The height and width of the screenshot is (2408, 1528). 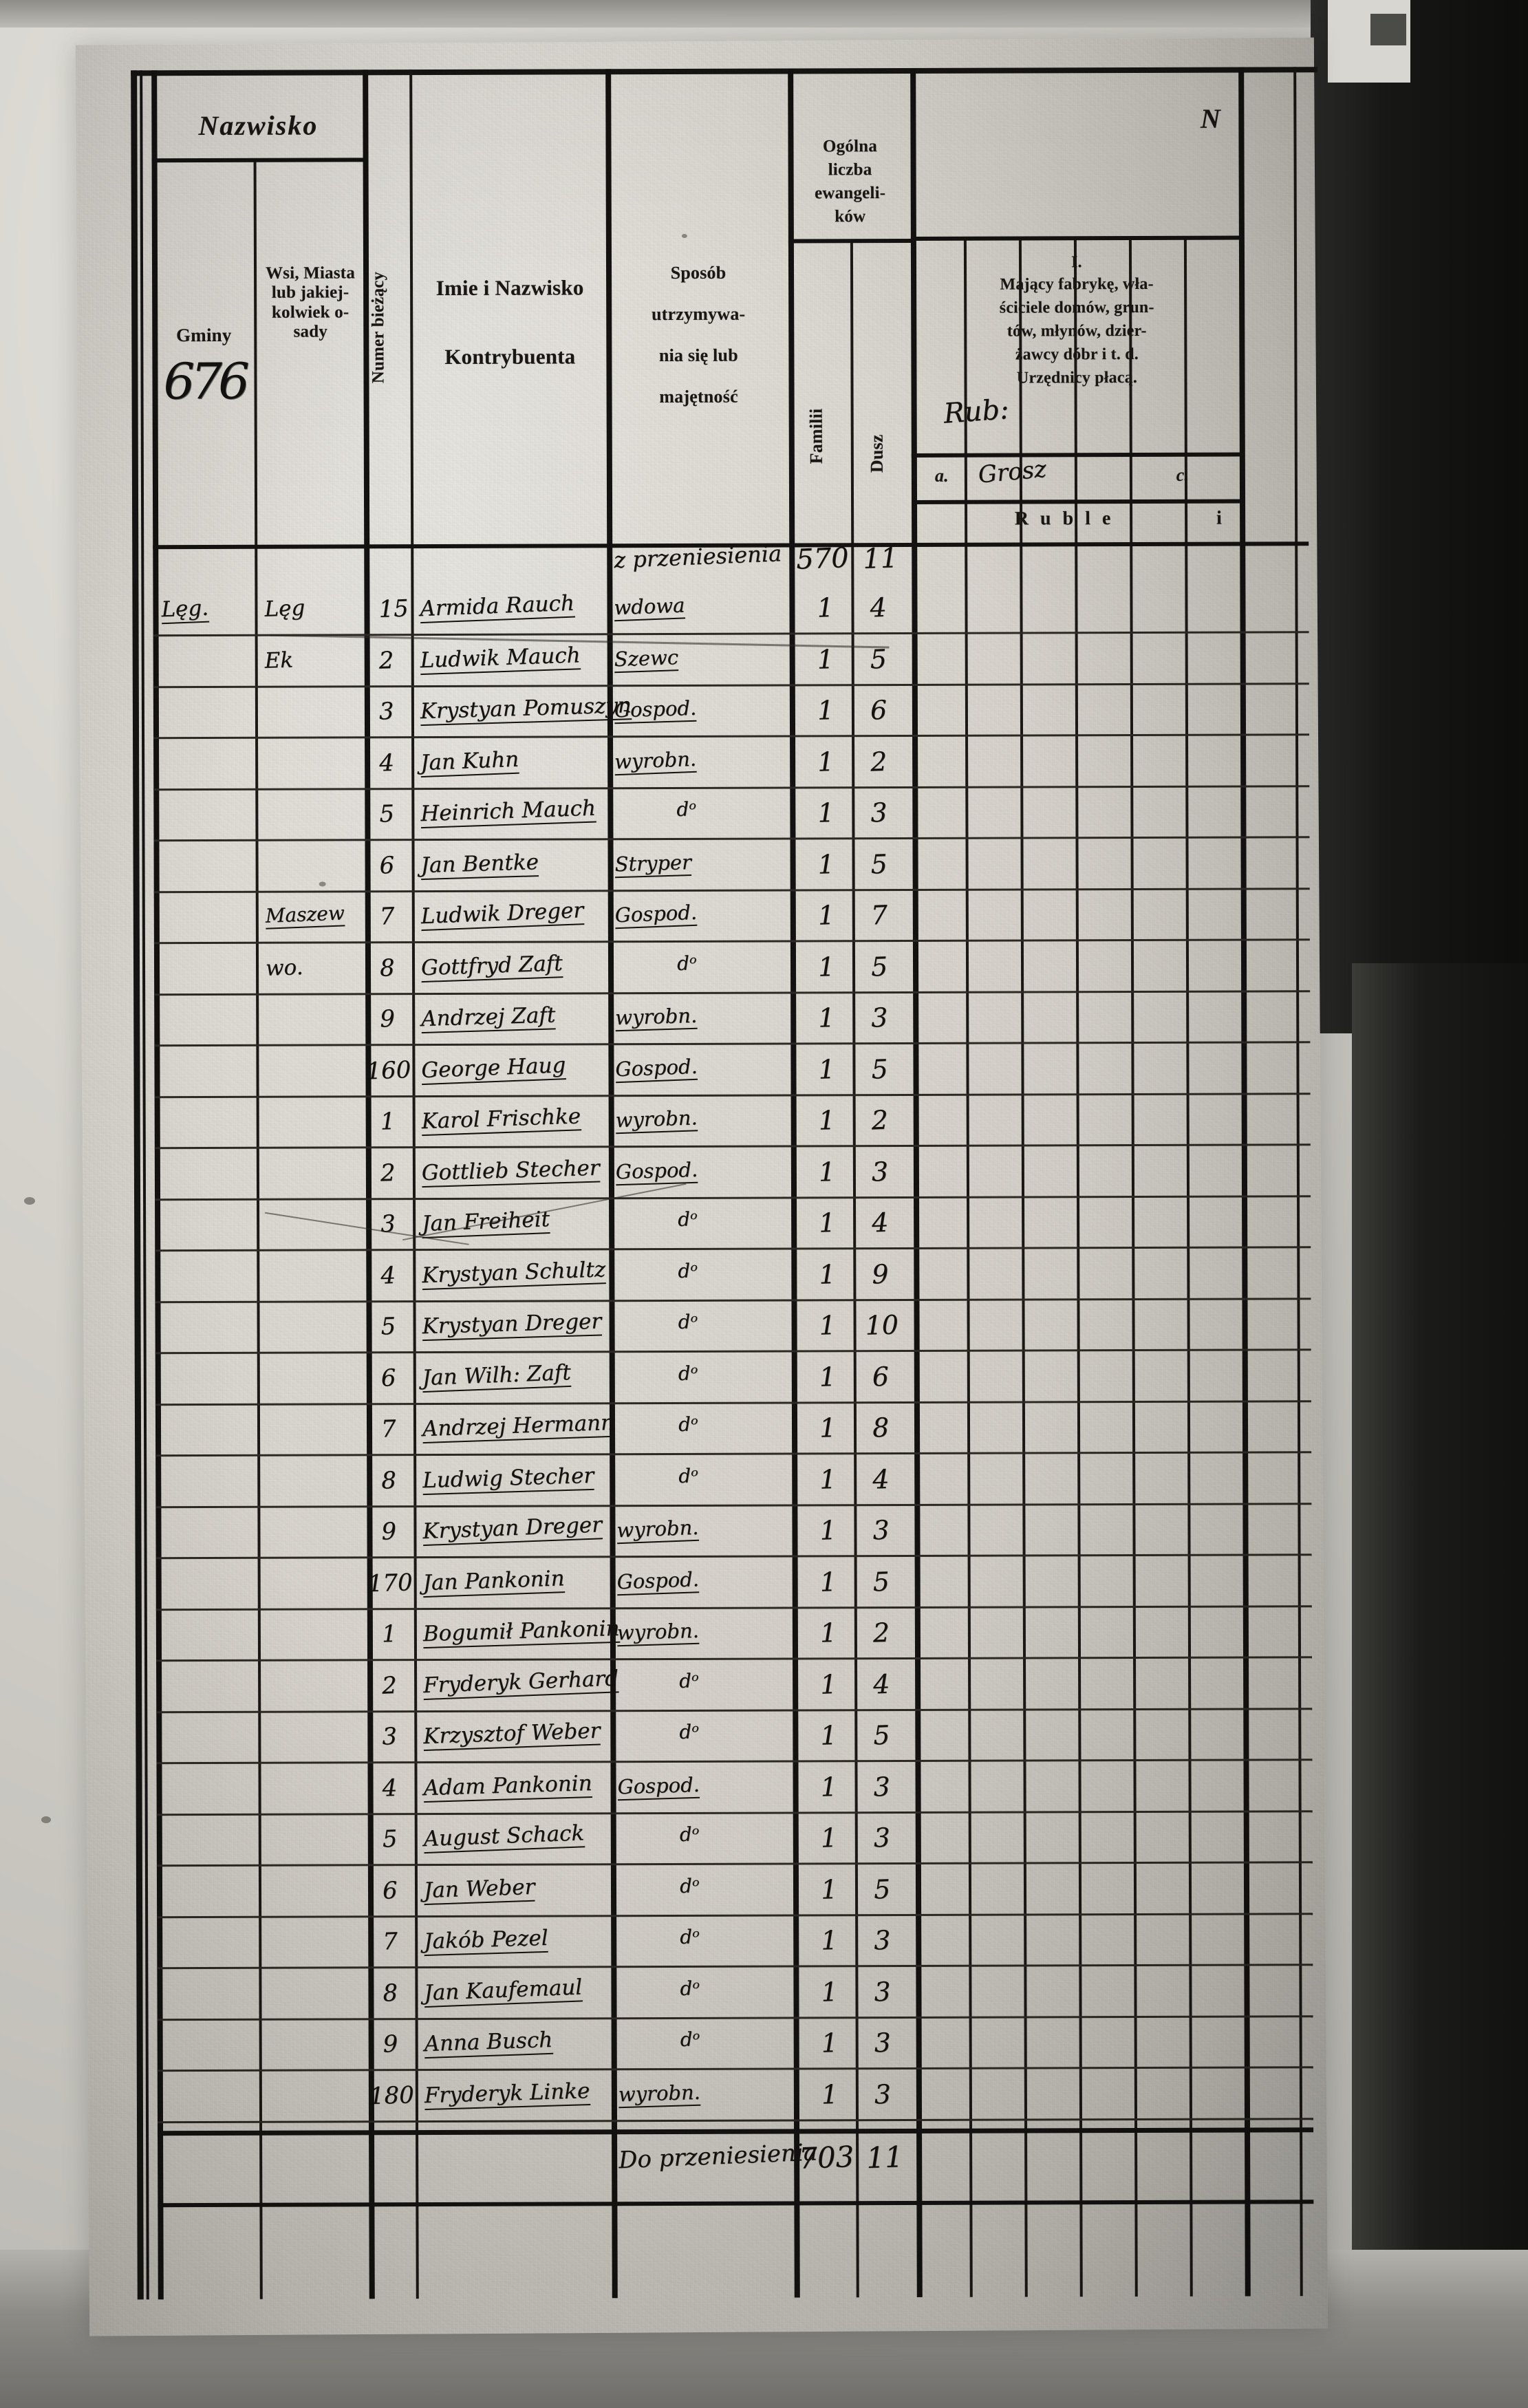 I want to click on header-sub-ruble: R u b l e, so click(x=1064, y=519).